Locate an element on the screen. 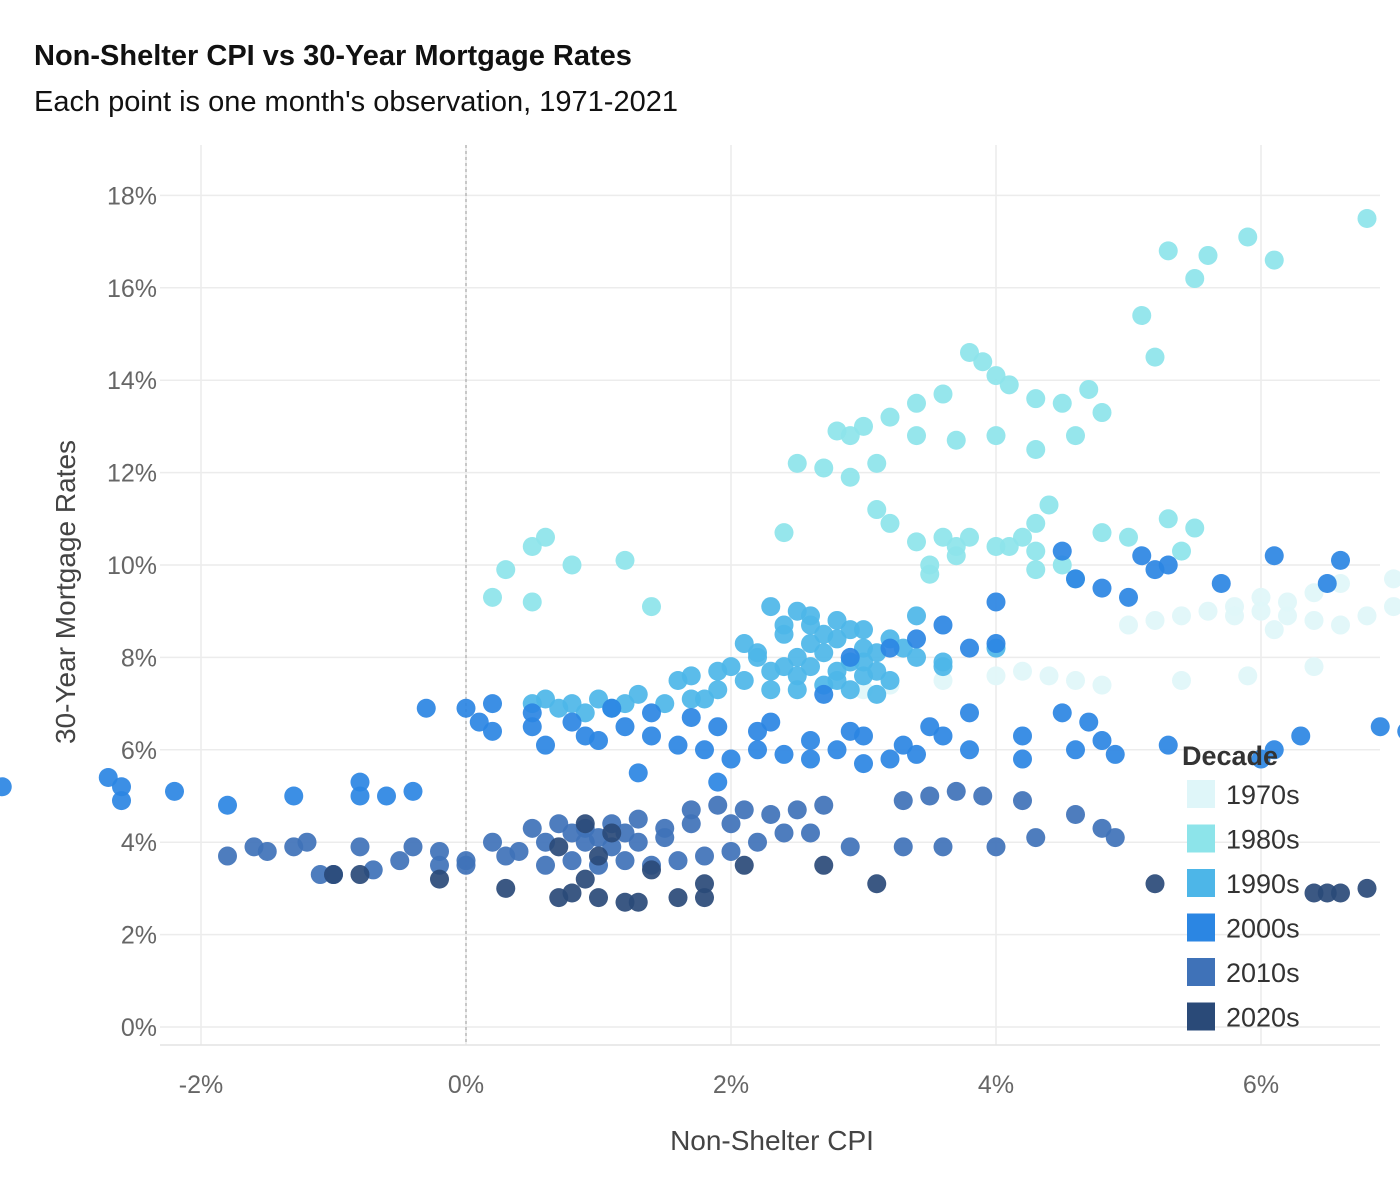 This screenshot has height=1200, width=1400. legend-swatch-2020s is located at coordinates (1201, 1016).